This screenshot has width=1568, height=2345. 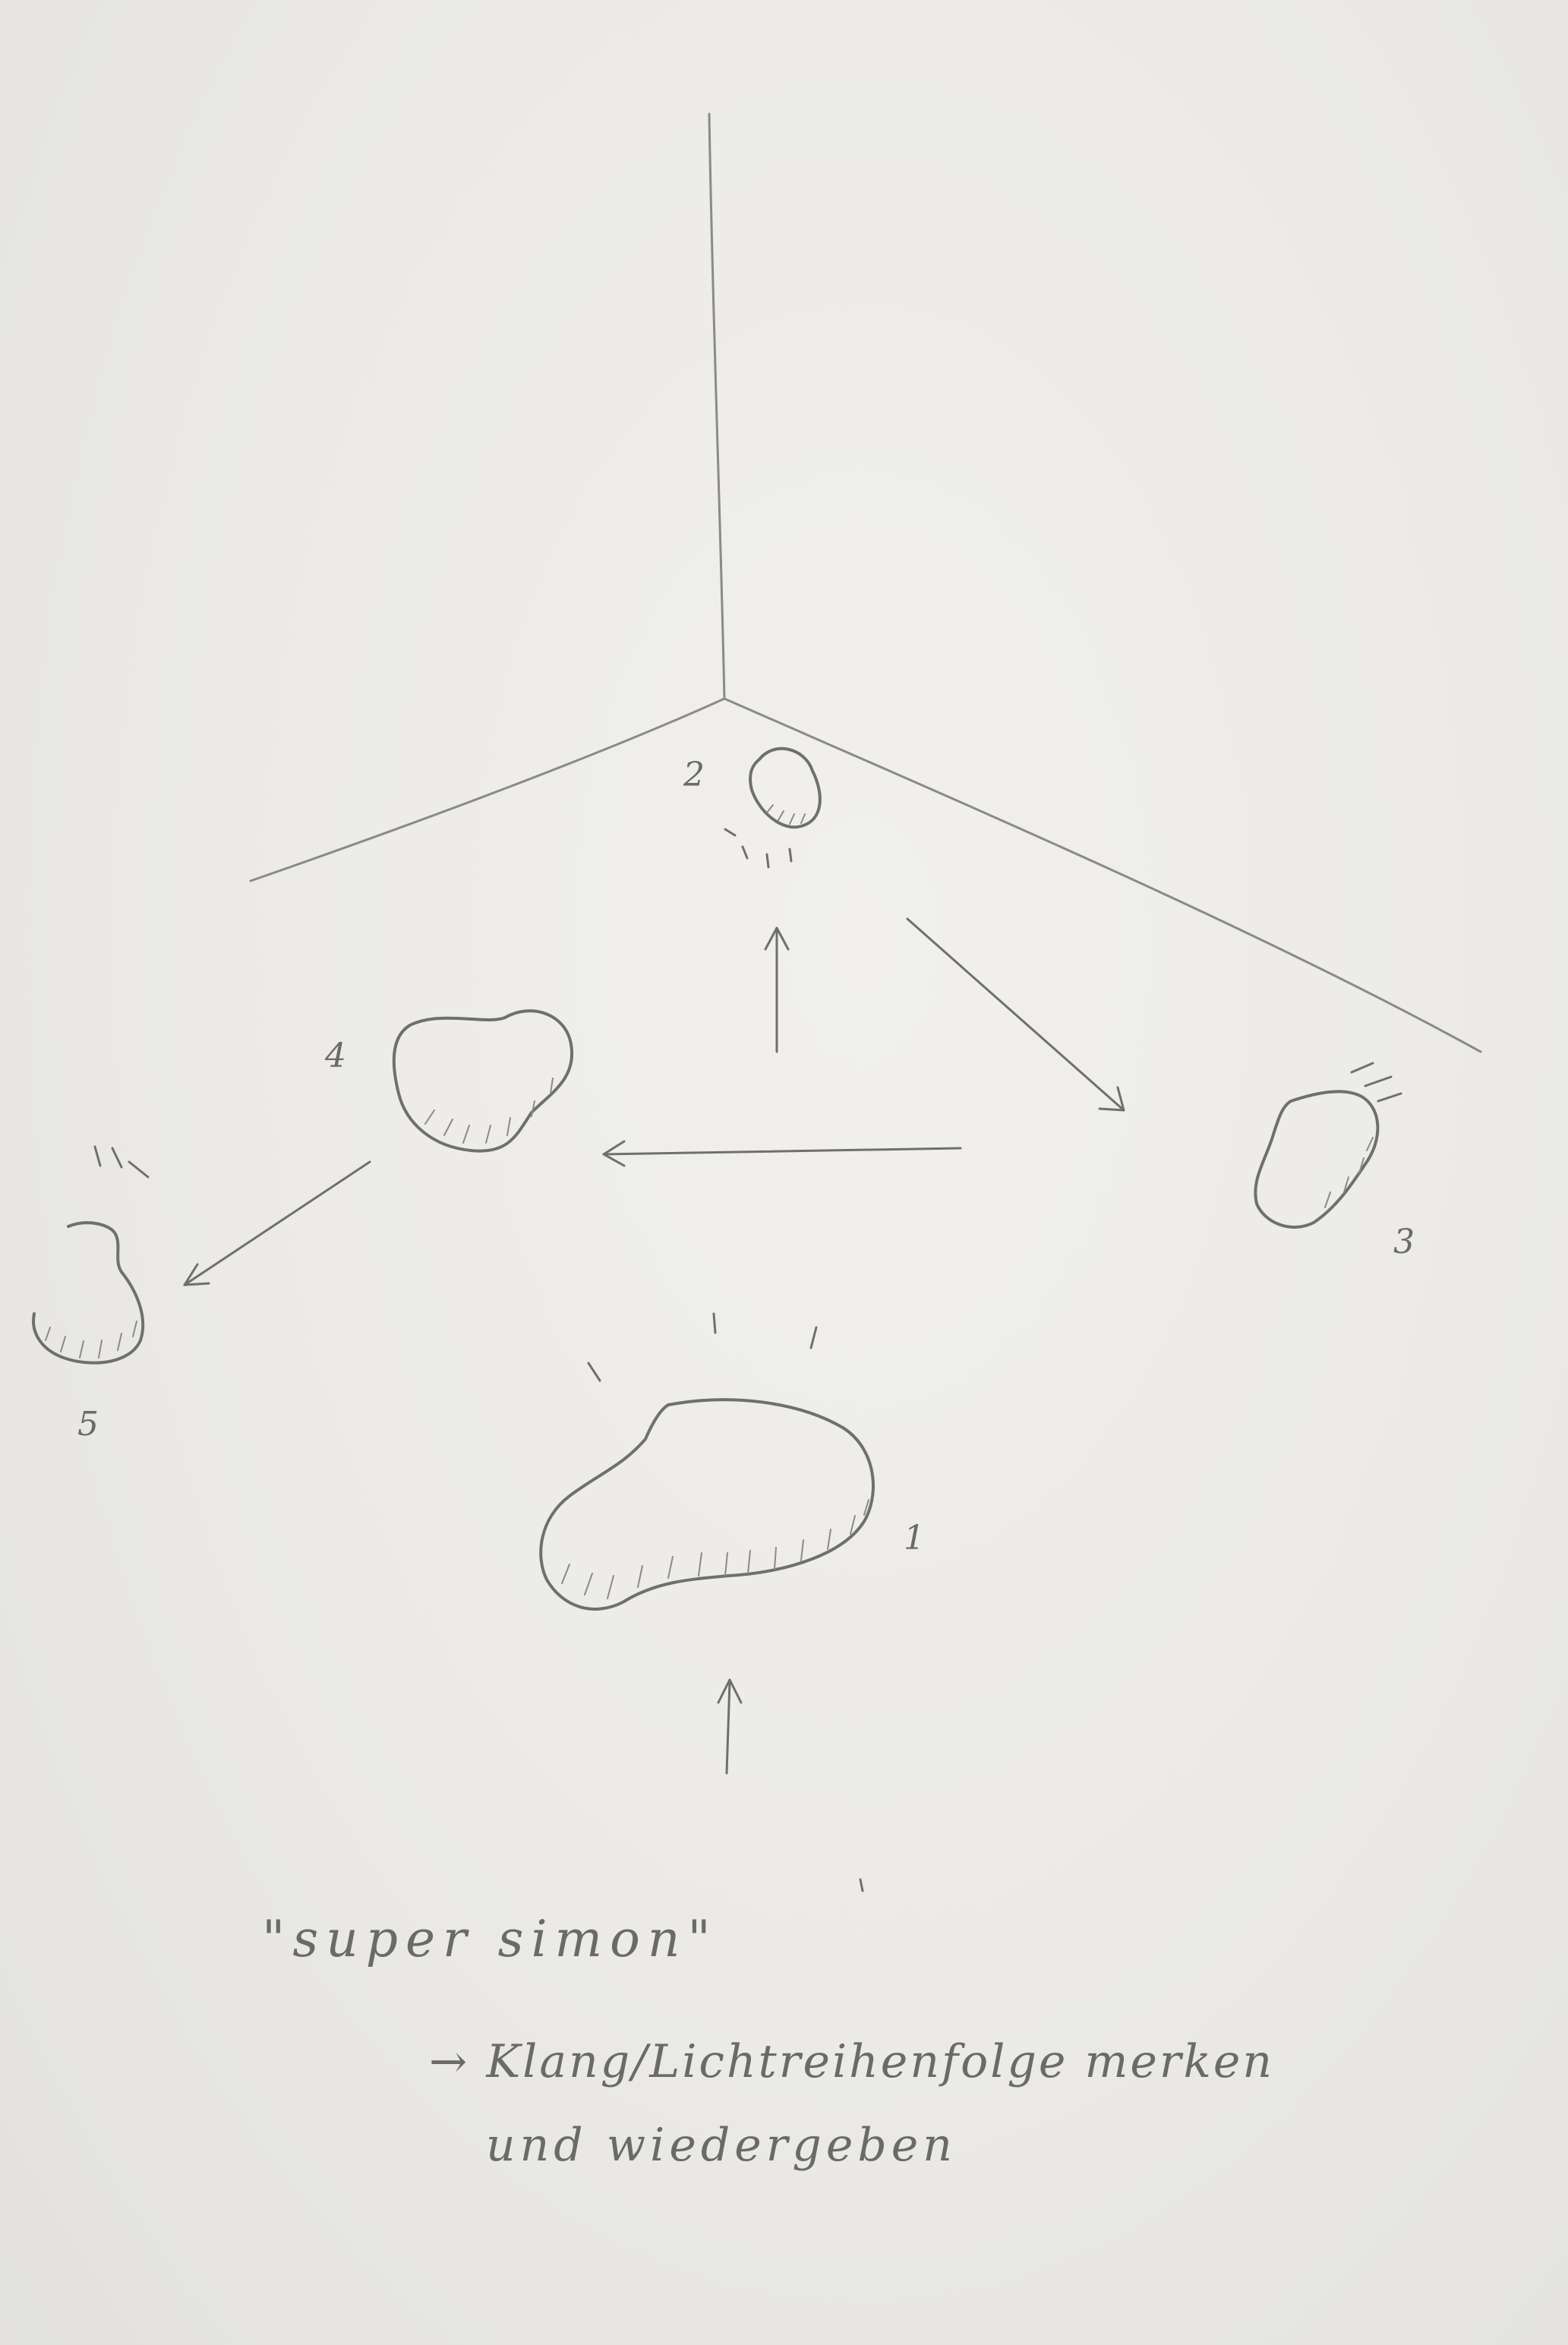 What do you see at coordinates (862, 1885) in the screenshot?
I see `closing-quote-mark` at bounding box center [862, 1885].